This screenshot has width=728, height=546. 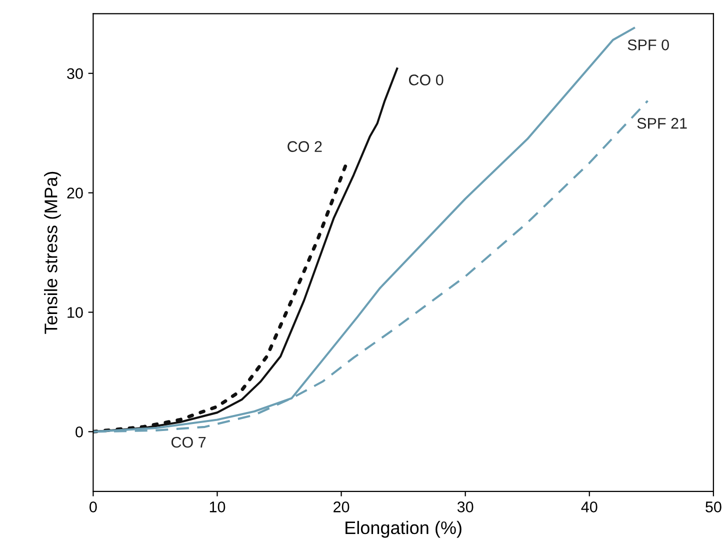 I want to click on x-tick-label: 0, so click(x=93, y=507).